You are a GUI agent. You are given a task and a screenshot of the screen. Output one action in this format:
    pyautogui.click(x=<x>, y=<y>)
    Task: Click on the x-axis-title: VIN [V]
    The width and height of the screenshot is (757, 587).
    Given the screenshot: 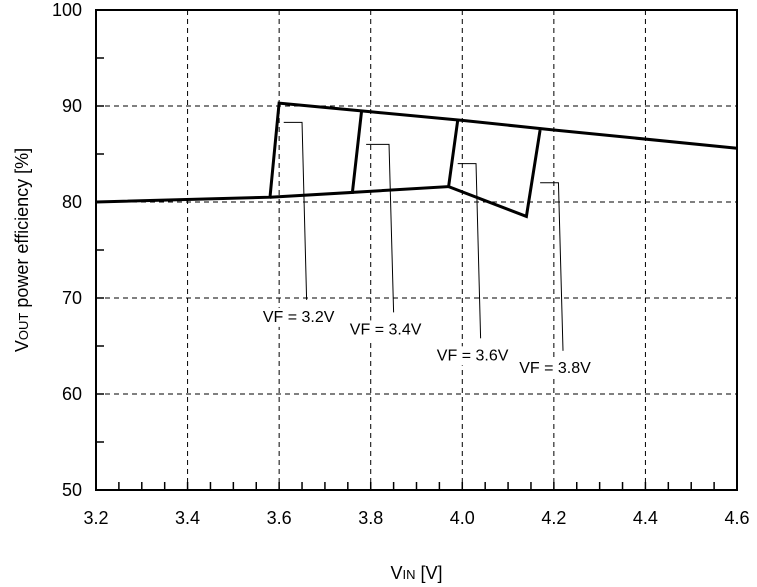 What is the action you would take?
    pyautogui.click(x=416, y=573)
    